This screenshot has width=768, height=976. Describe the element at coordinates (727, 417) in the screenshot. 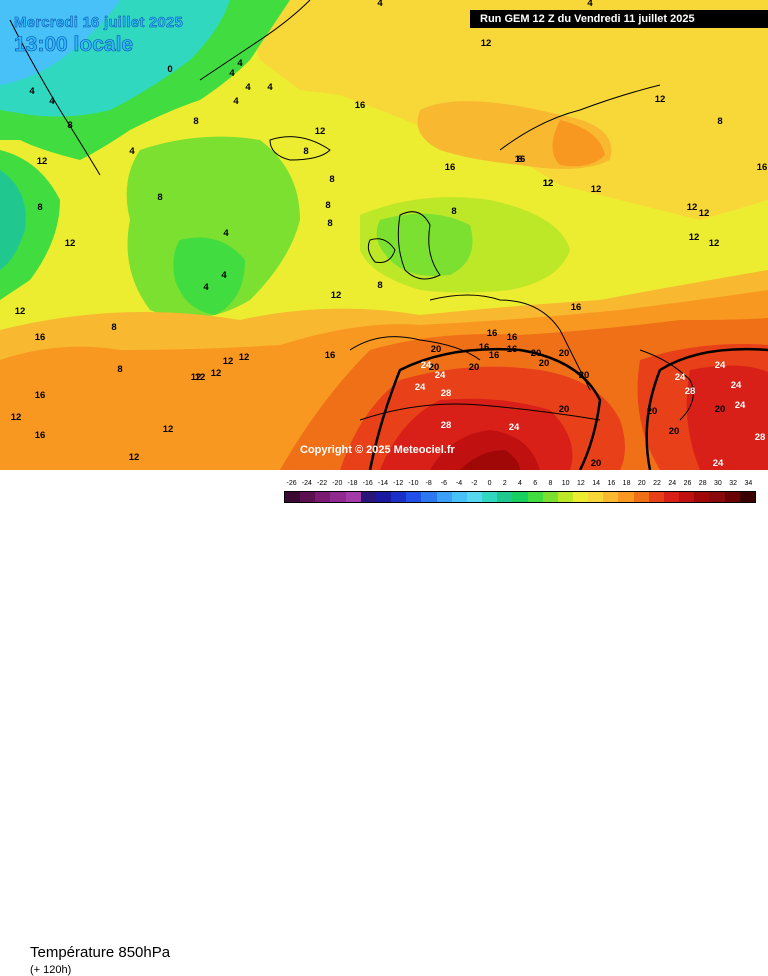

I see `temperature-field-24-east` at that location.